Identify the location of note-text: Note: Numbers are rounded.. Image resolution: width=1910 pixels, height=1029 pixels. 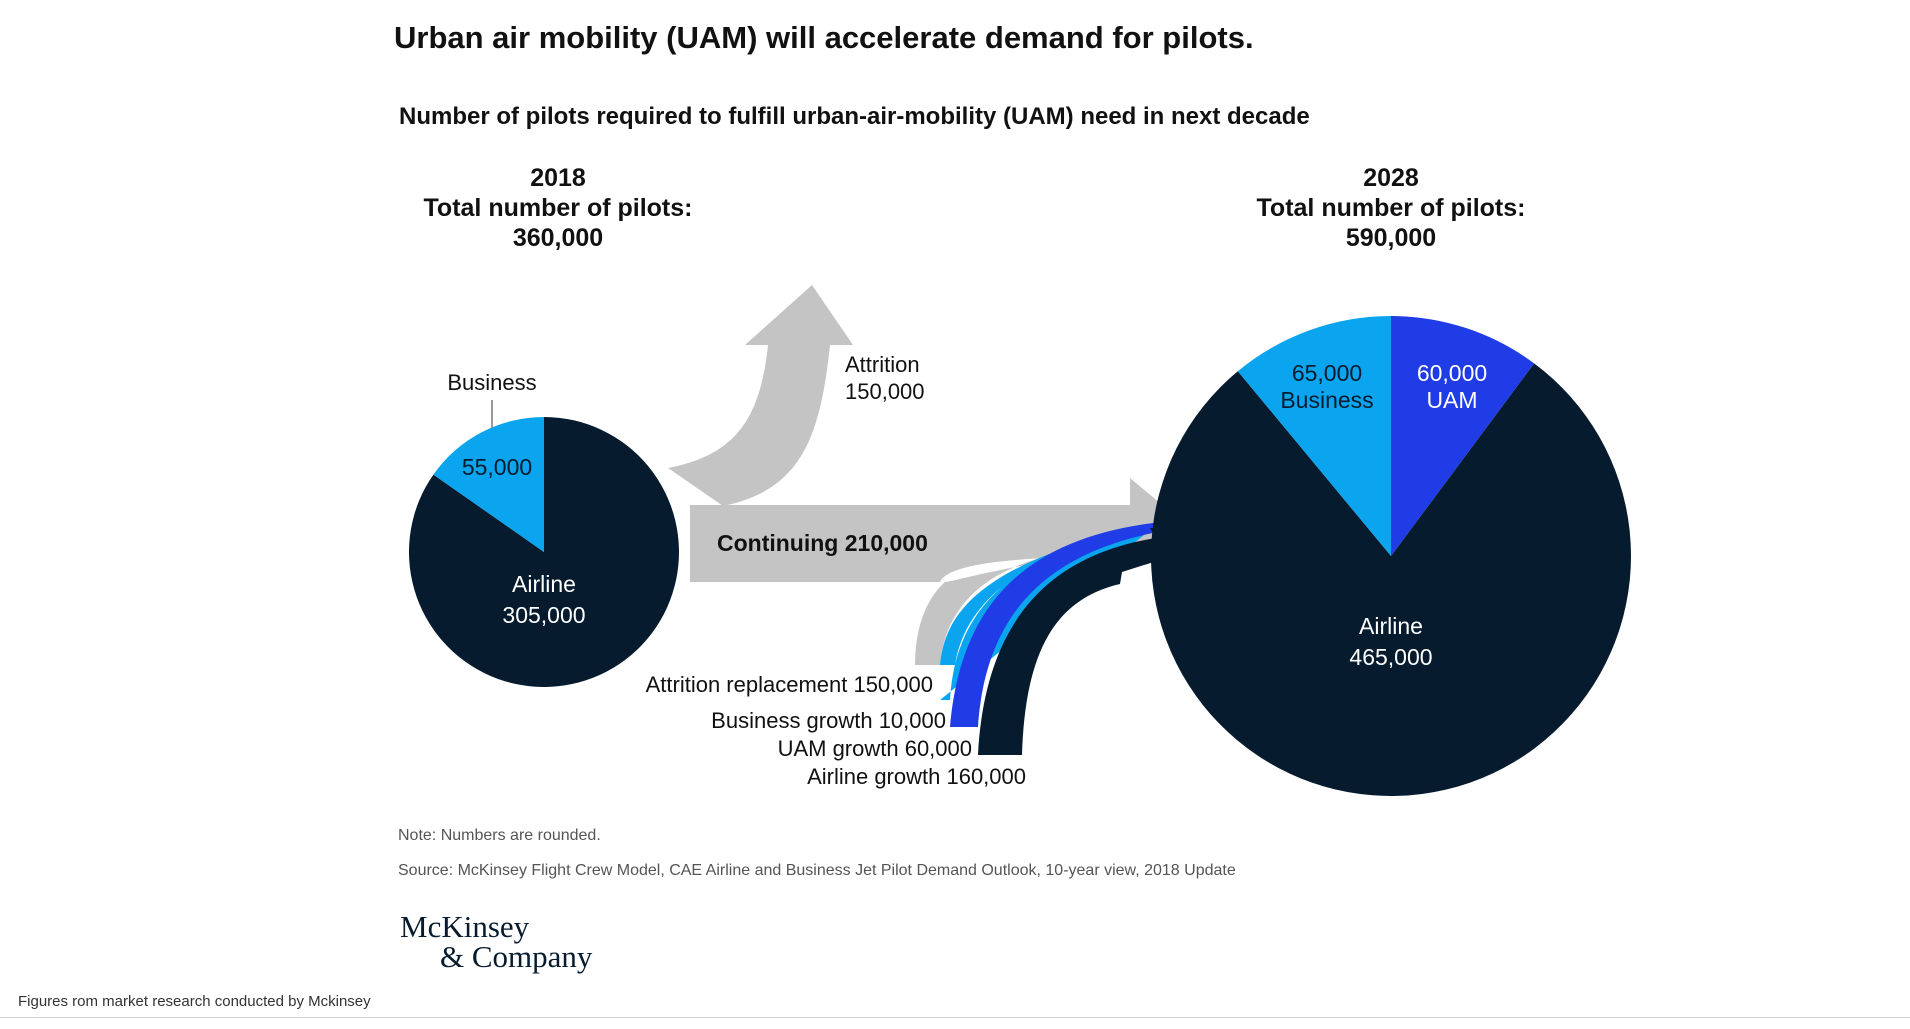
(499, 835).